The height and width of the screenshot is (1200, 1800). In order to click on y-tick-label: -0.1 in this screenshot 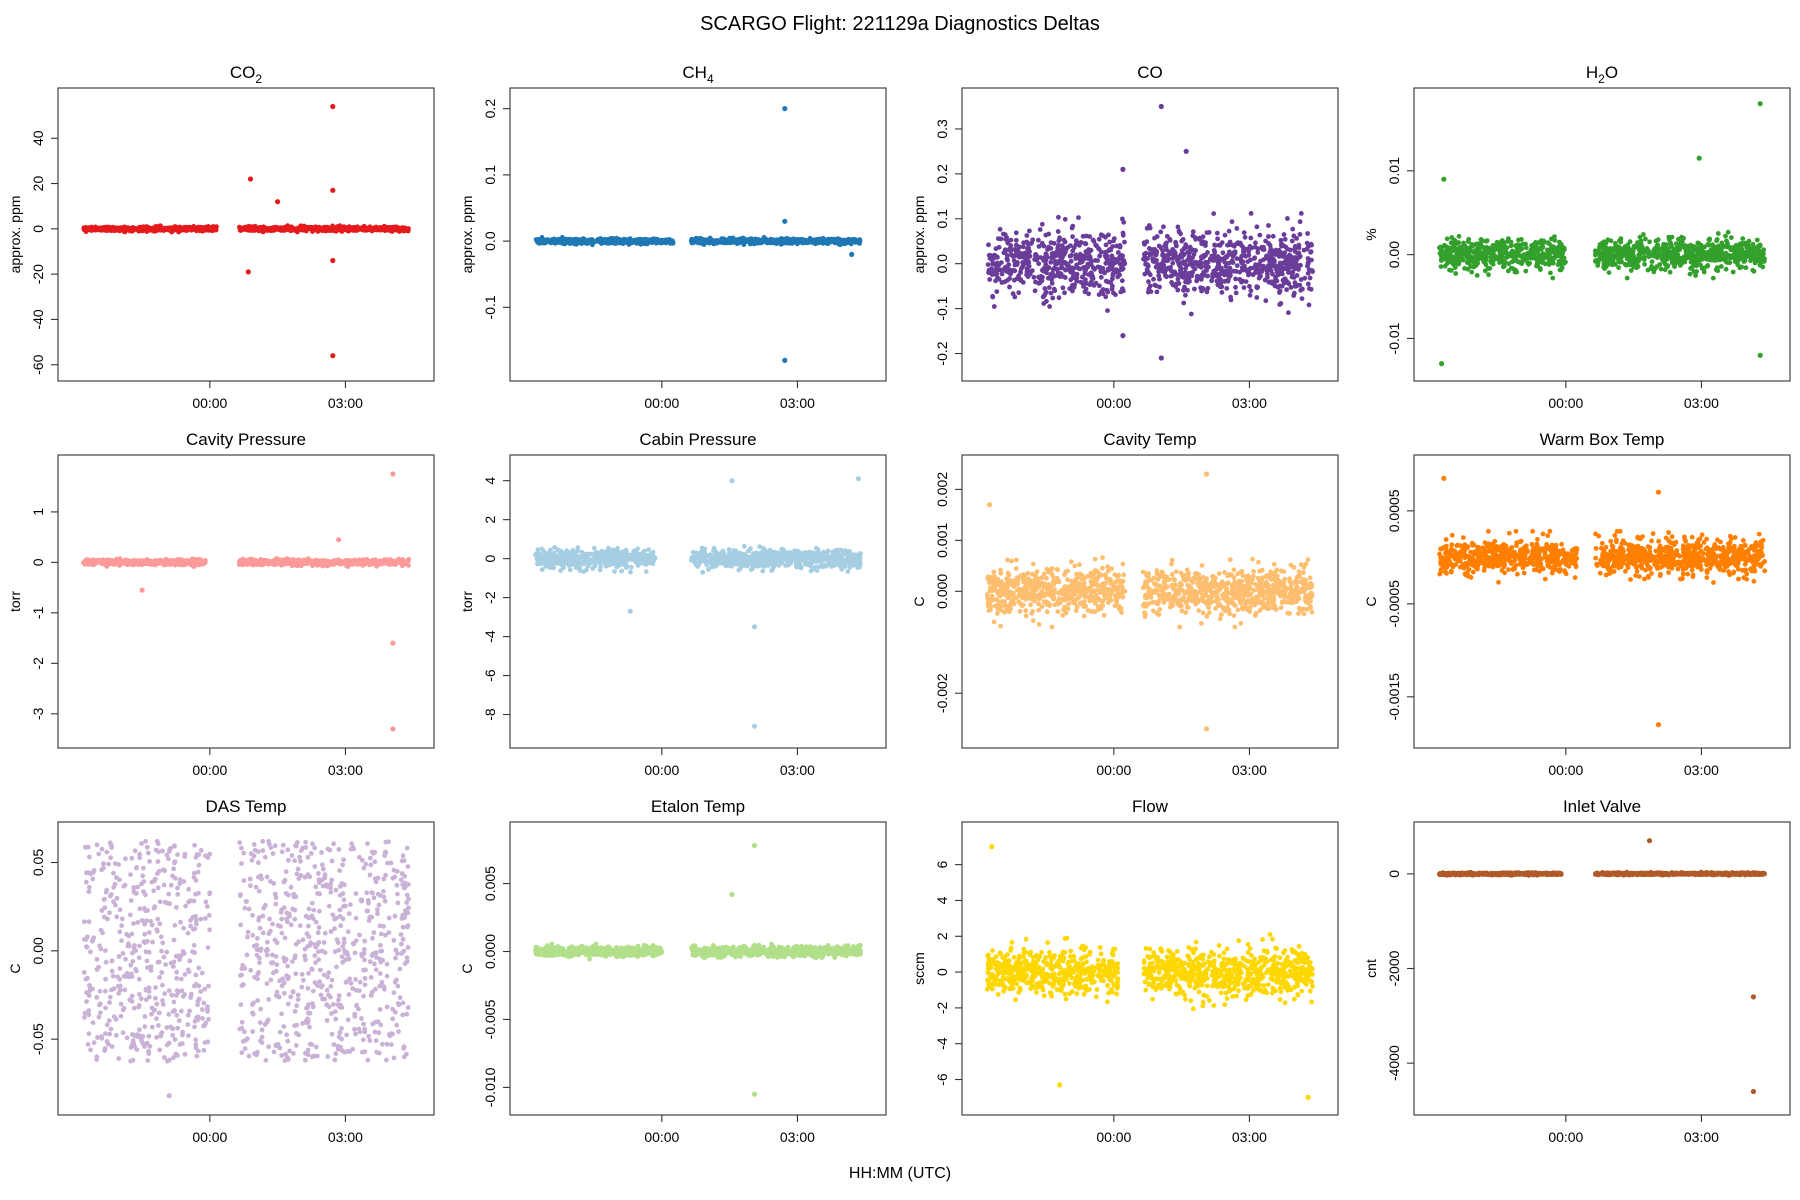, I will do `click(942, 308)`.